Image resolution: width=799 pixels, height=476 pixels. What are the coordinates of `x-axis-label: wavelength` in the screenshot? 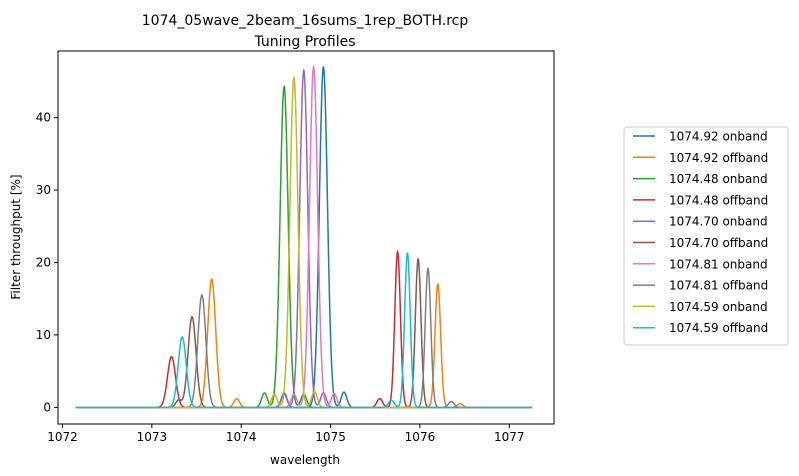 It's located at (305, 460).